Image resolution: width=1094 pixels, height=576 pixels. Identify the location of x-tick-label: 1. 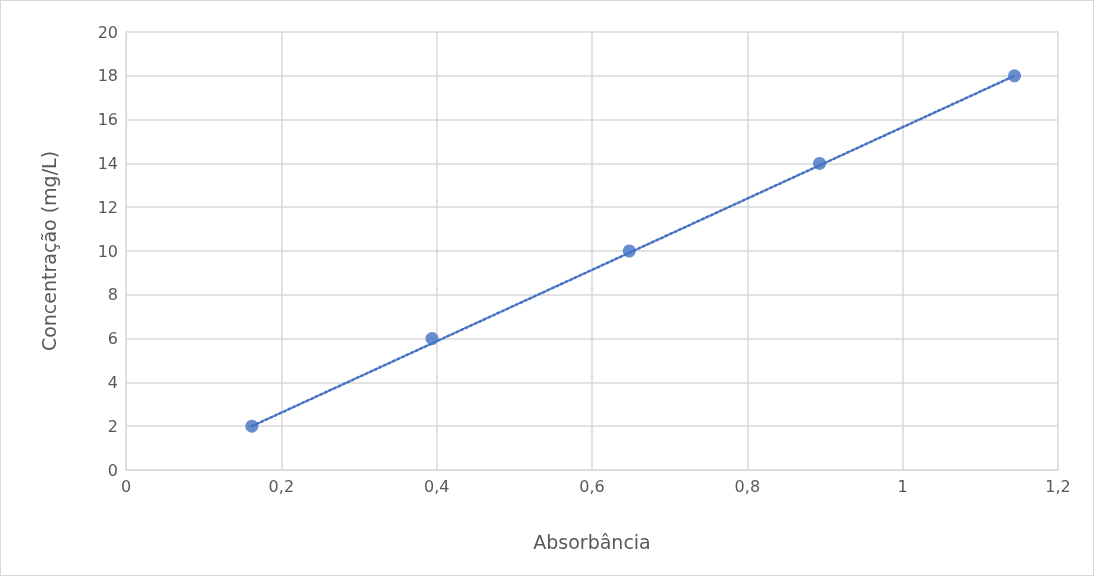
(902, 486).